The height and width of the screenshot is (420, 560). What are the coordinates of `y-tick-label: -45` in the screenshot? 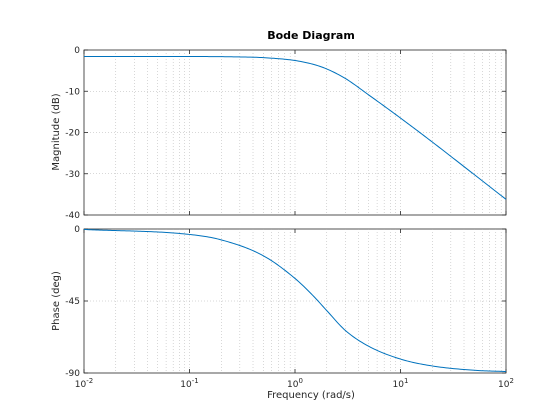 It's located at (72, 302).